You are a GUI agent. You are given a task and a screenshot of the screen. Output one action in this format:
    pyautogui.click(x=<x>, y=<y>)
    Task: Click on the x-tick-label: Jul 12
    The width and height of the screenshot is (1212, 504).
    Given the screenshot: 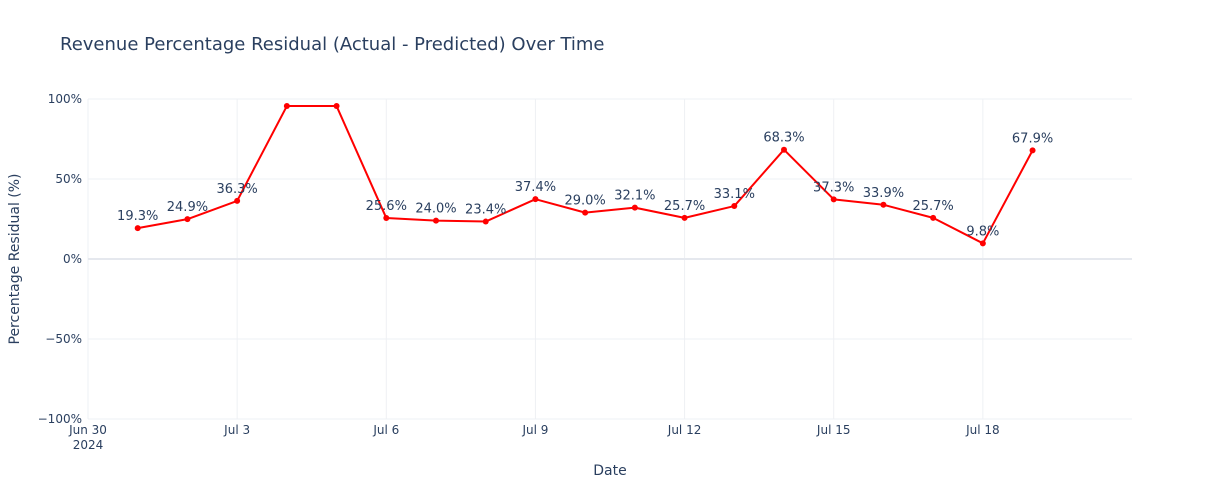 What is the action you would take?
    pyautogui.click(x=684, y=430)
    